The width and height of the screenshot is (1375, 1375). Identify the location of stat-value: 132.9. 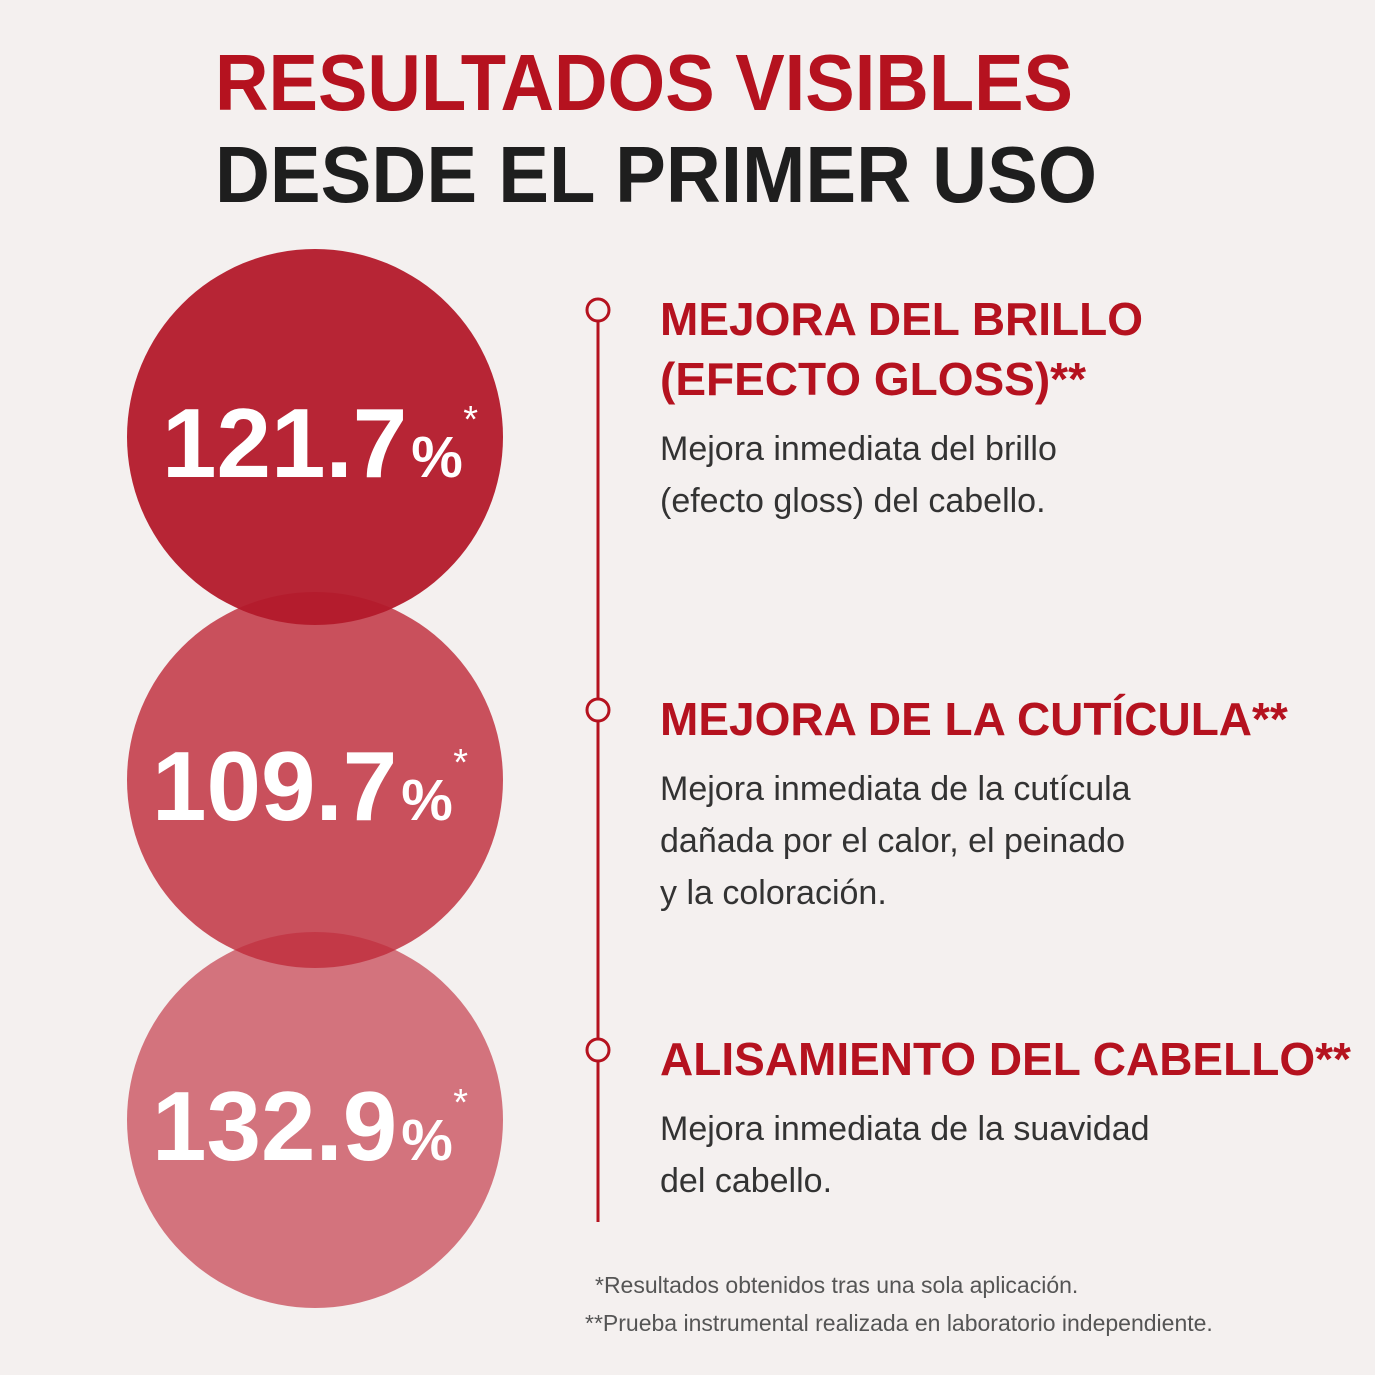
(274, 1126).